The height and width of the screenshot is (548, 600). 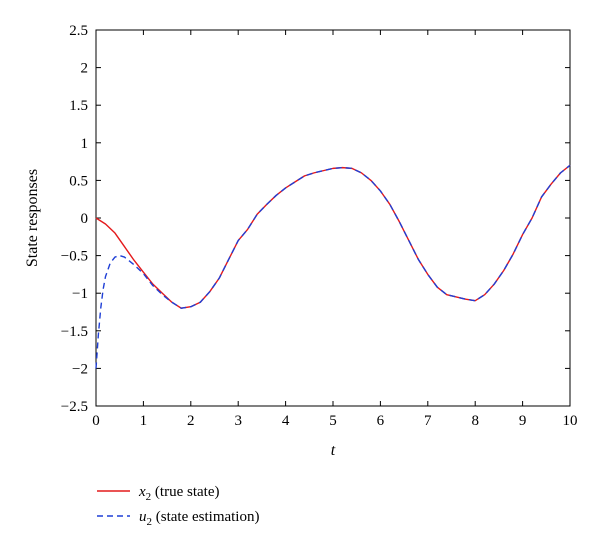 I want to click on x-tick-label: 5, so click(x=333, y=421).